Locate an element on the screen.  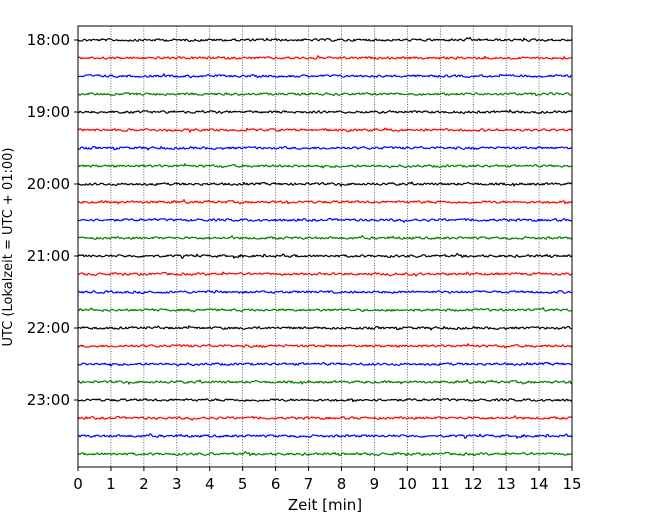
y-tick-label: 23:00 is located at coordinates (48, 400).